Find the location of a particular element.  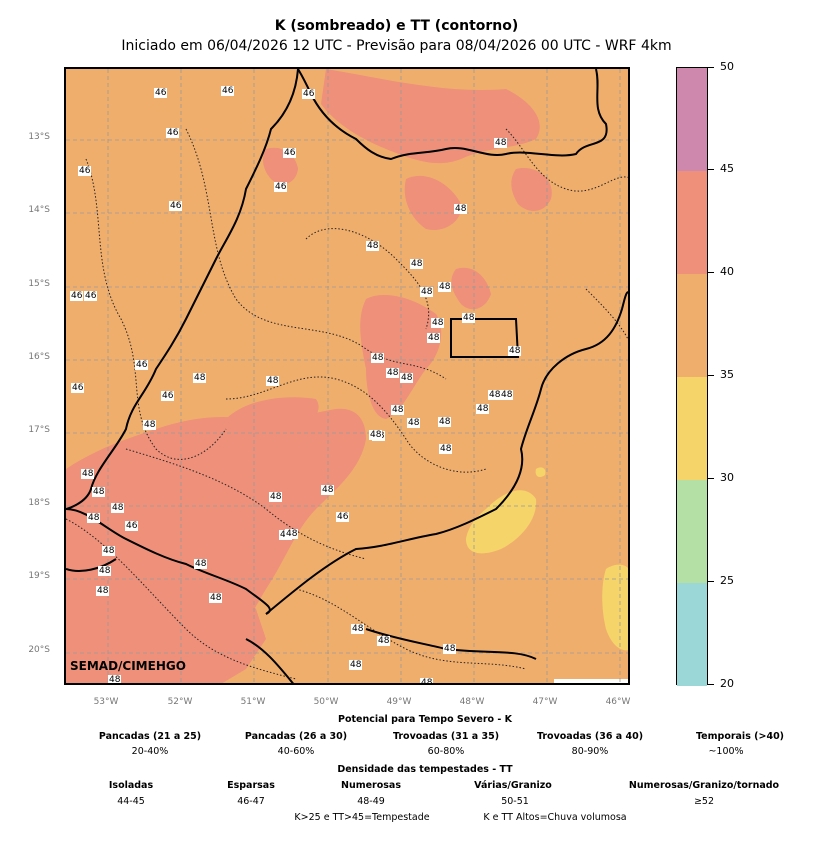

map-title: K (sombreado) e TT (contorno) is located at coordinates (396, 26).